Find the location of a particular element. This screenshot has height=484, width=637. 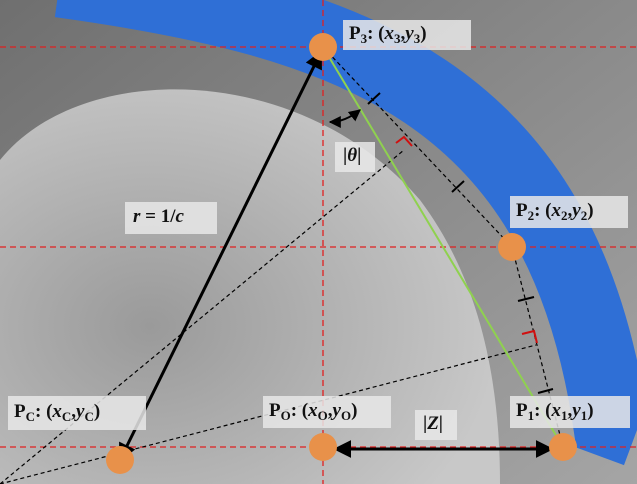

label-part: = 1/ is located at coordinates (158, 216).